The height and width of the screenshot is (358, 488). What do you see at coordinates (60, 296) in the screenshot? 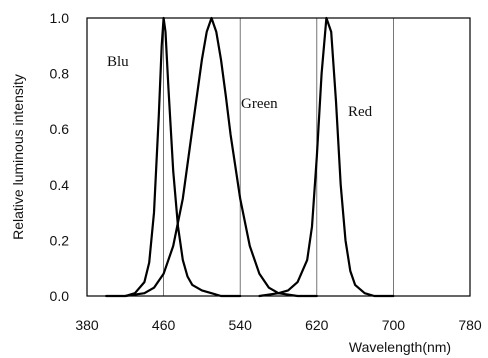
I see `y-tick-label: 0.0` at bounding box center [60, 296].